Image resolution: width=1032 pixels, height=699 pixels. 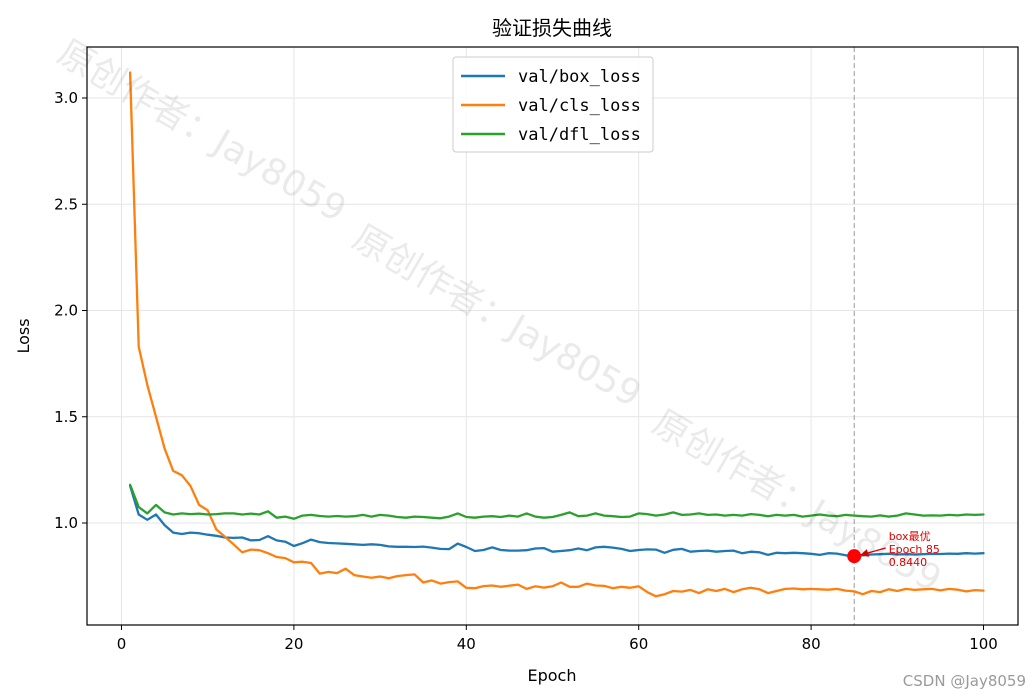 What do you see at coordinates (579, 135) in the screenshot?
I see `legend-label-dfl-loss: val/dfl_loss` at bounding box center [579, 135].